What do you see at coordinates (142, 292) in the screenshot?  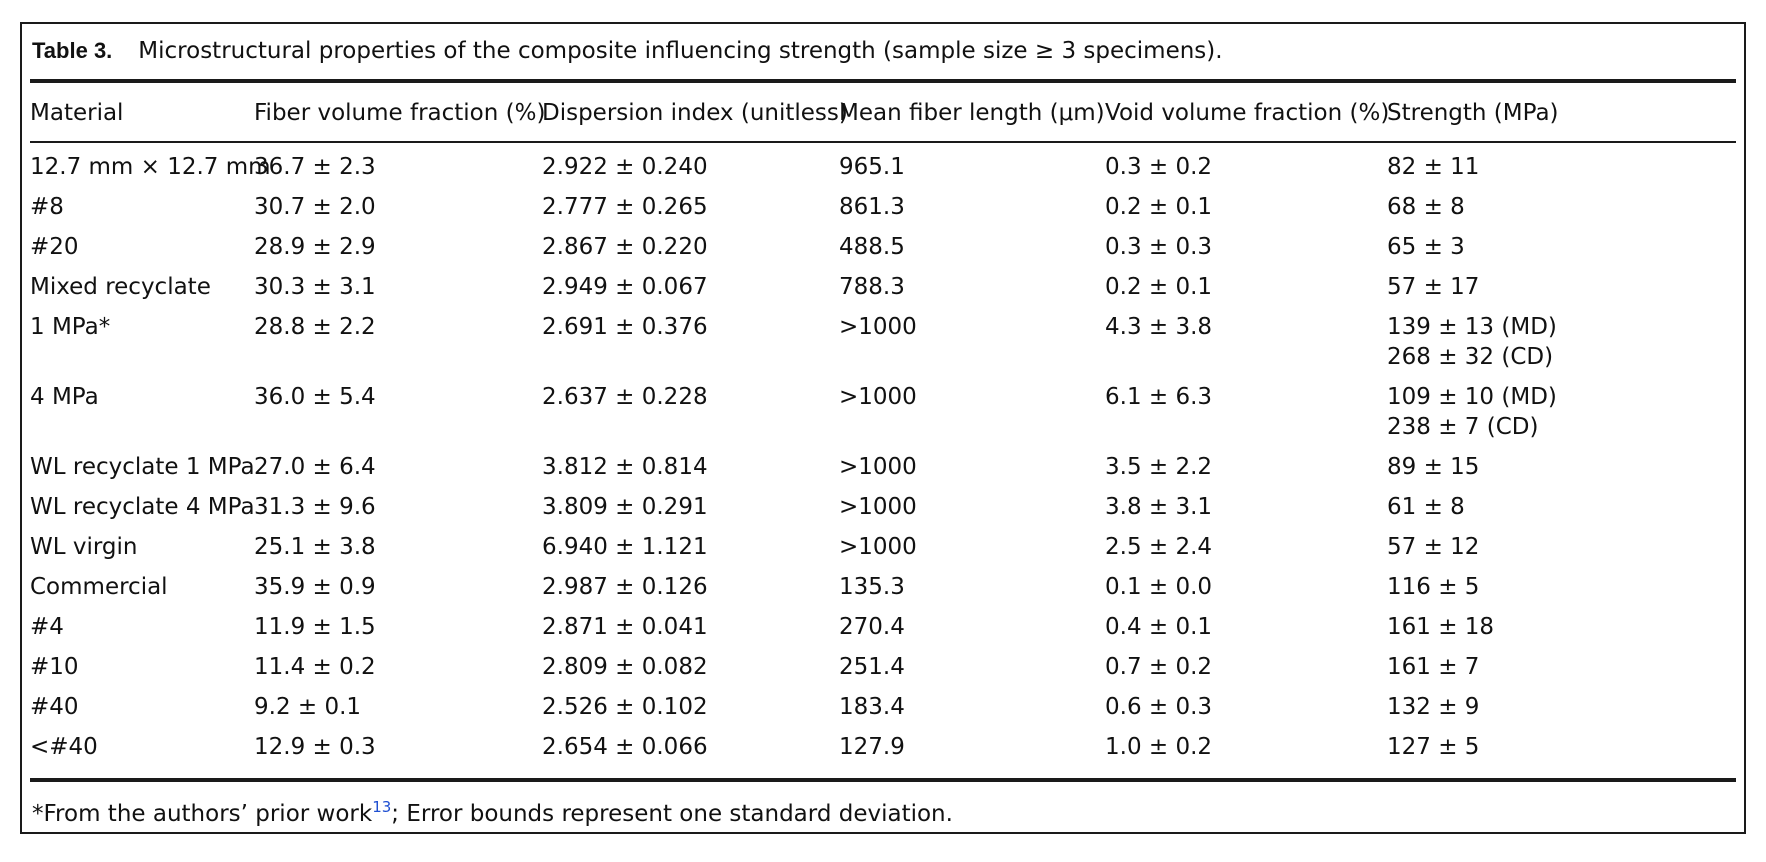 I see `cell-material: Mixed recyclate` at bounding box center [142, 292].